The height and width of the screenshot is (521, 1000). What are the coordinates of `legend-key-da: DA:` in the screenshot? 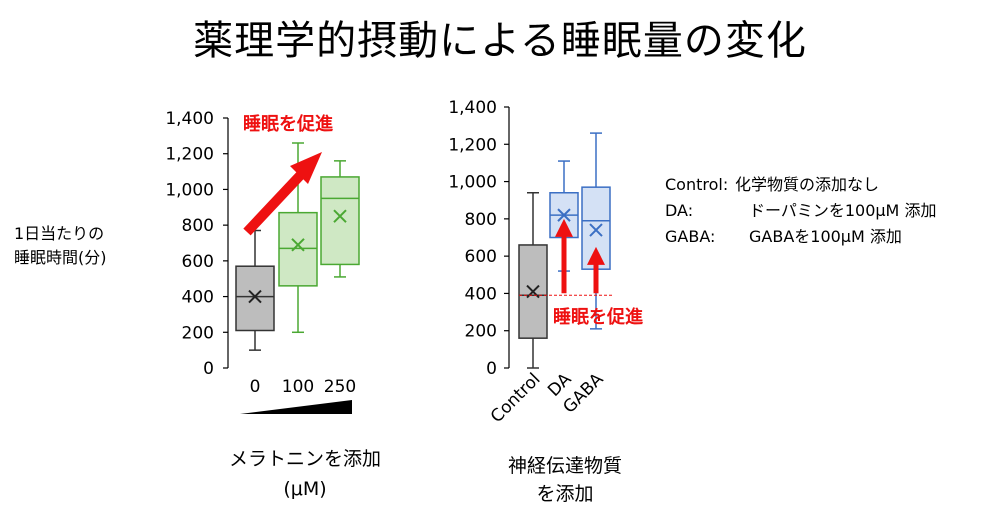 It's located at (679, 210).